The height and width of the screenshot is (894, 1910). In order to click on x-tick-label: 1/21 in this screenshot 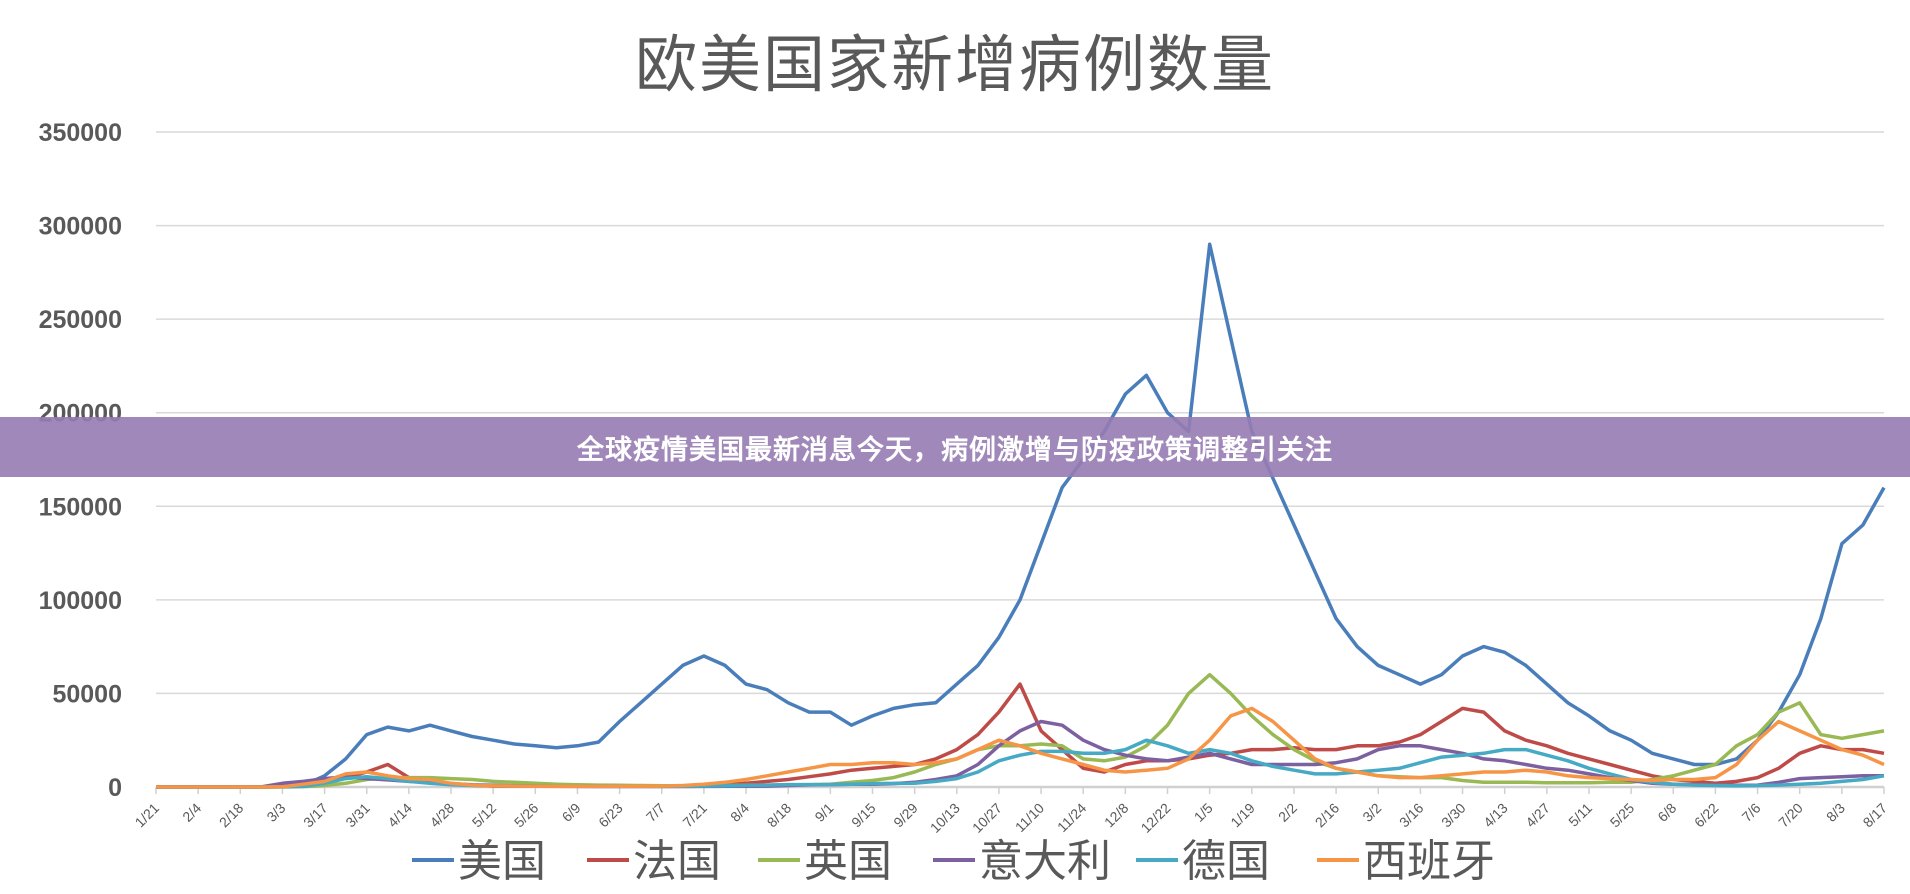, I will do `click(147, 815)`.